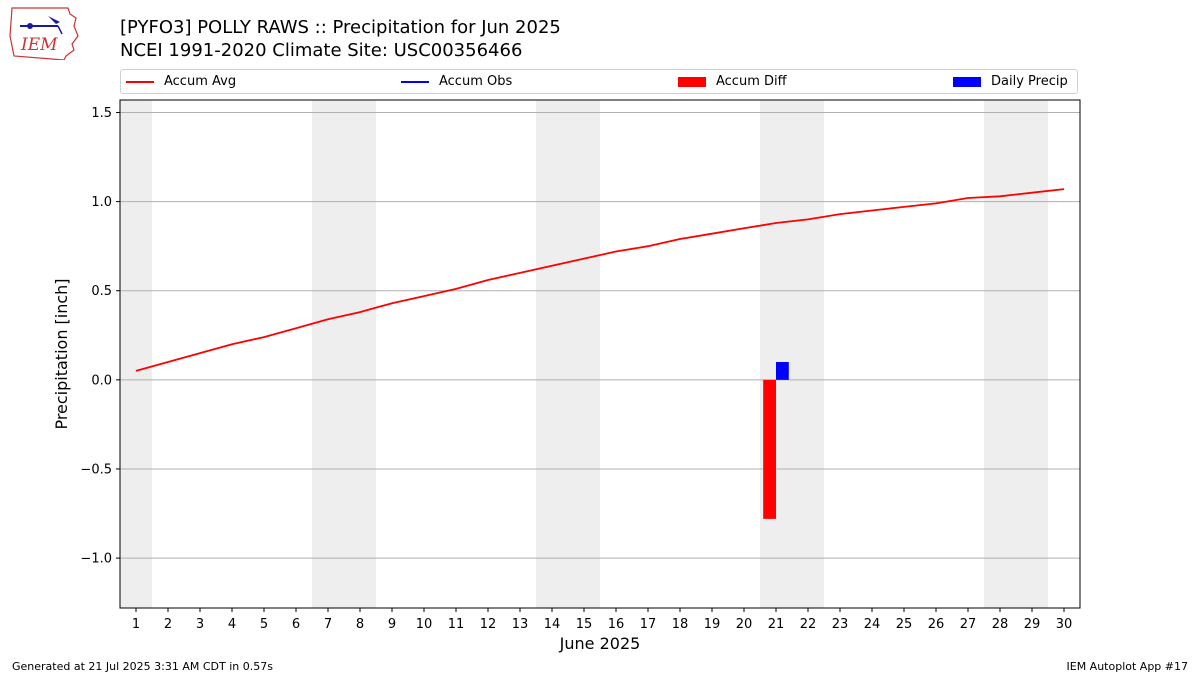 The width and height of the screenshot is (1200, 675). I want to click on legend-label-daily-precip: Daily Precip, so click(1029, 81).